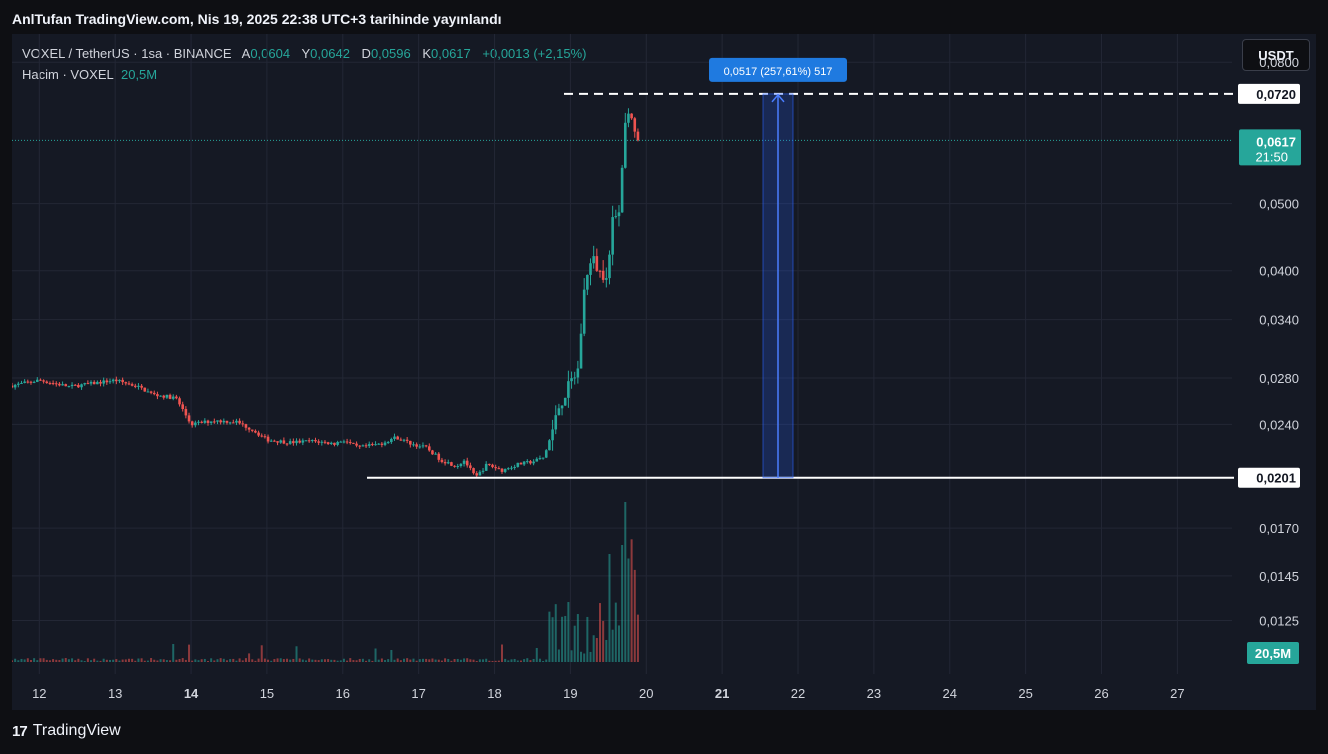 The image size is (1328, 754). What do you see at coordinates (418, 693) in the screenshot?
I see `x-tick-label: 17` at bounding box center [418, 693].